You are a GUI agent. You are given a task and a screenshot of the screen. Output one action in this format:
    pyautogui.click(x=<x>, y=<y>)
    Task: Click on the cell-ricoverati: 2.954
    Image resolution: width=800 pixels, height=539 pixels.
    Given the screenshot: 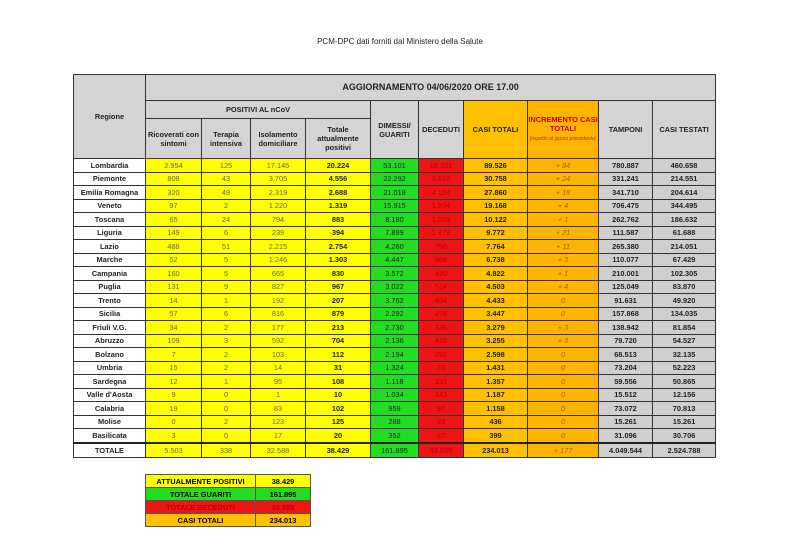 What is the action you would take?
    pyautogui.click(x=173, y=165)
    